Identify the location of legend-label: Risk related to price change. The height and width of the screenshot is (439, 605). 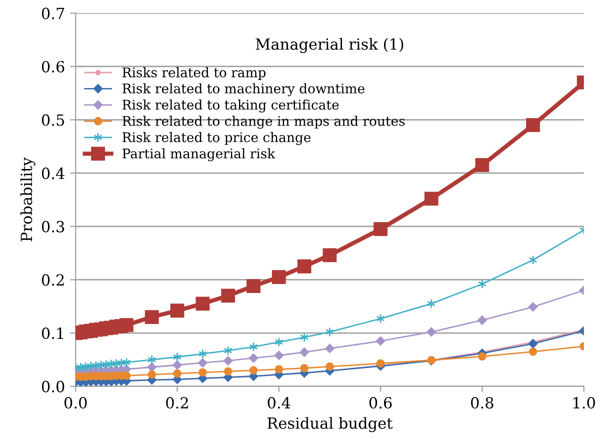
(216, 138).